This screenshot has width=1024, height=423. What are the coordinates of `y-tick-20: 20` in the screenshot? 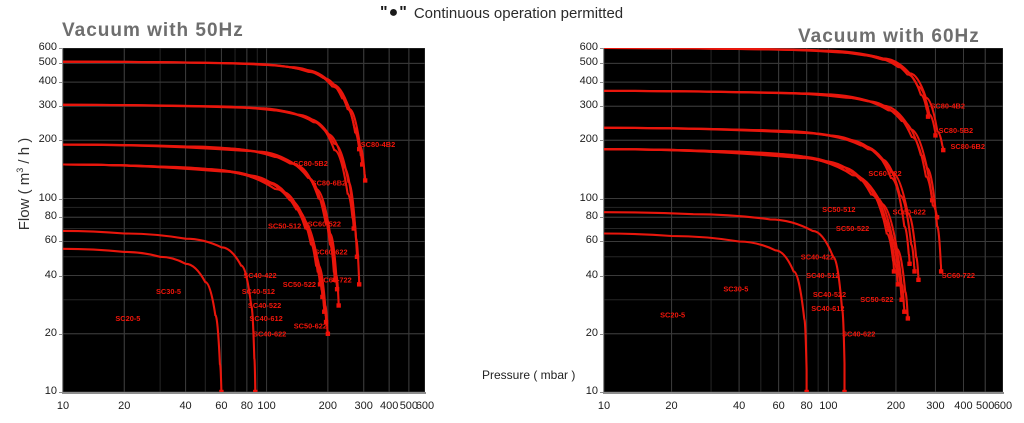 It's located at (50, 332).